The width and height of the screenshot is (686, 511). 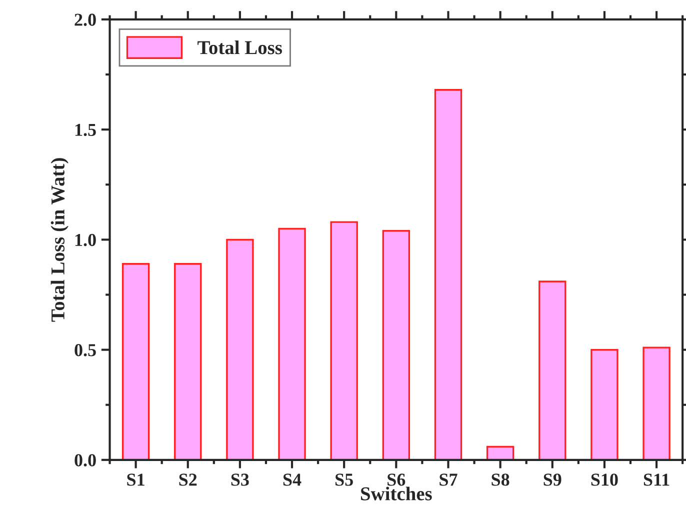 I want to click on y-axis-title: Total Loss (in Watt), so click(x=59, y=240).